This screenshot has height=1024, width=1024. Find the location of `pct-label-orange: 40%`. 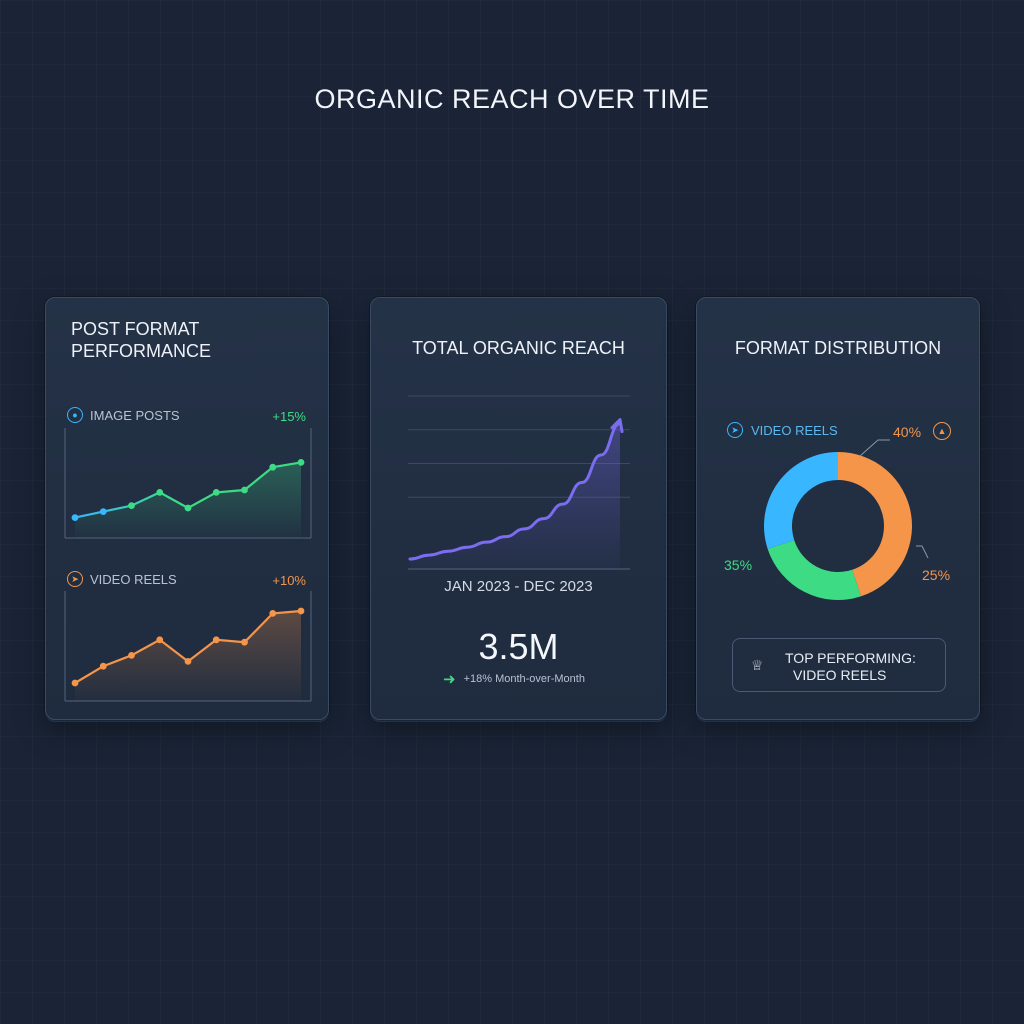

pct-label-orange: 40% is located at coordinates (907, 432).